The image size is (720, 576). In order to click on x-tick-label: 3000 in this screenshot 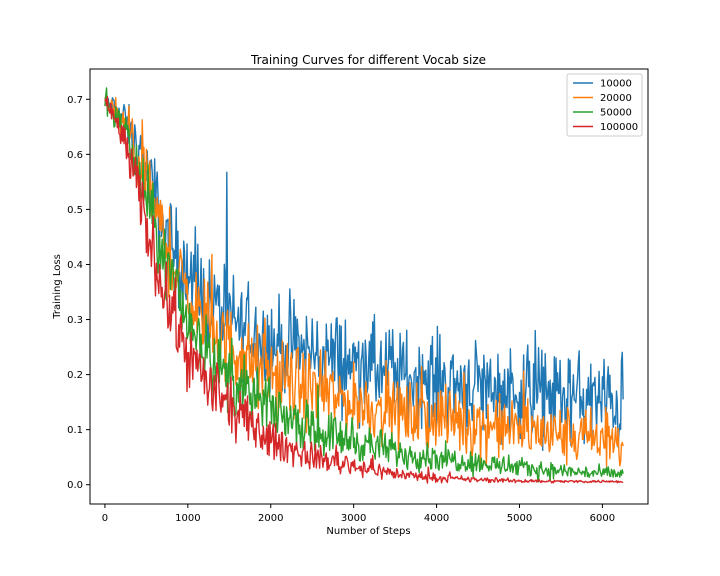, I will do `click(353, 518)`.